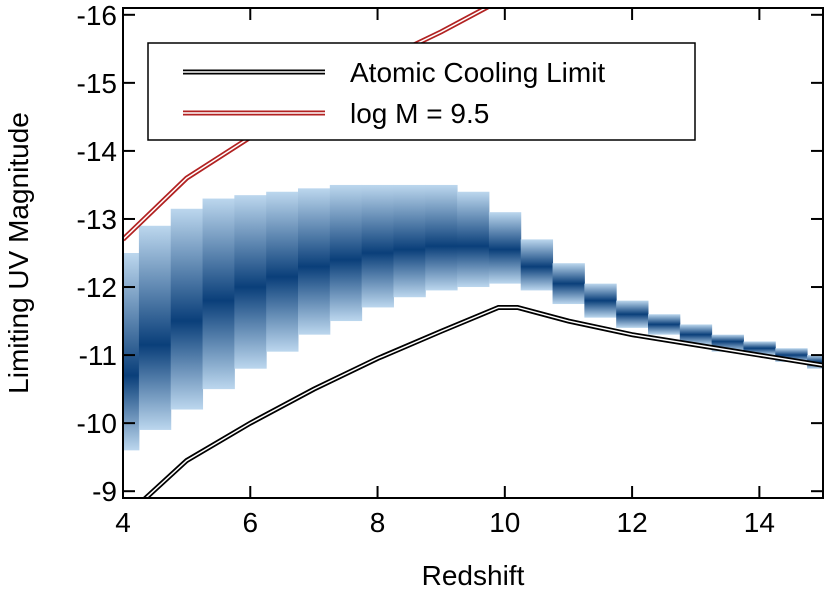 This screenshot has width=831, height=593. Describe the element at coordinates (97, 287) in the screenshot. I see `y-tick-label: -12` at that location.